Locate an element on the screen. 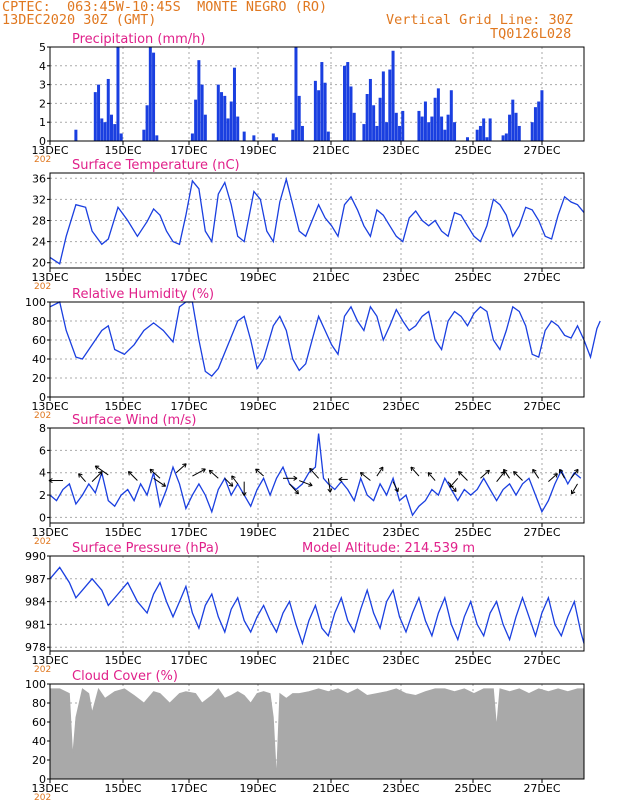  pressure-xtick-4: 21DEC is located at coordinates (330, 660).